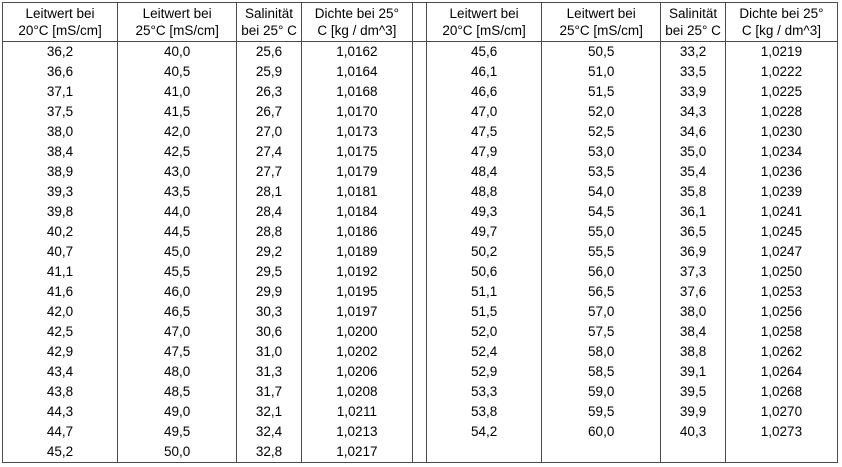 The height and width of the screenshot is (467, 842). Describe the element at coordinates (60, 132) in the screenshot. I see `cell-leitwert-20c: 38,0` at that location.